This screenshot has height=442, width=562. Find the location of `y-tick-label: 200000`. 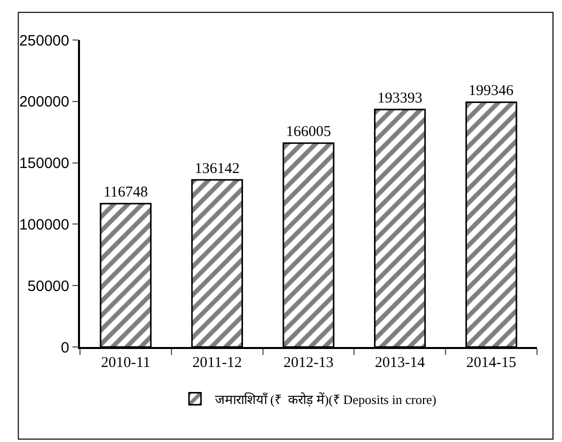

y-tick-label: 200000 is located at coordinates (44, 102).